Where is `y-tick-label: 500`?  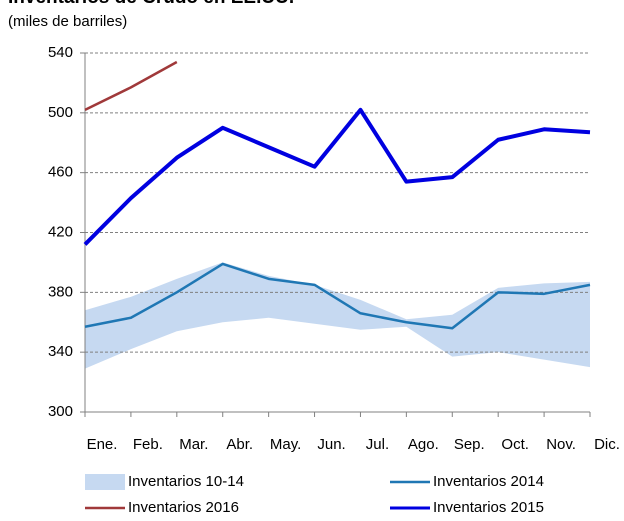
y-tick-label: 500 is located at coordinates (60, 112).